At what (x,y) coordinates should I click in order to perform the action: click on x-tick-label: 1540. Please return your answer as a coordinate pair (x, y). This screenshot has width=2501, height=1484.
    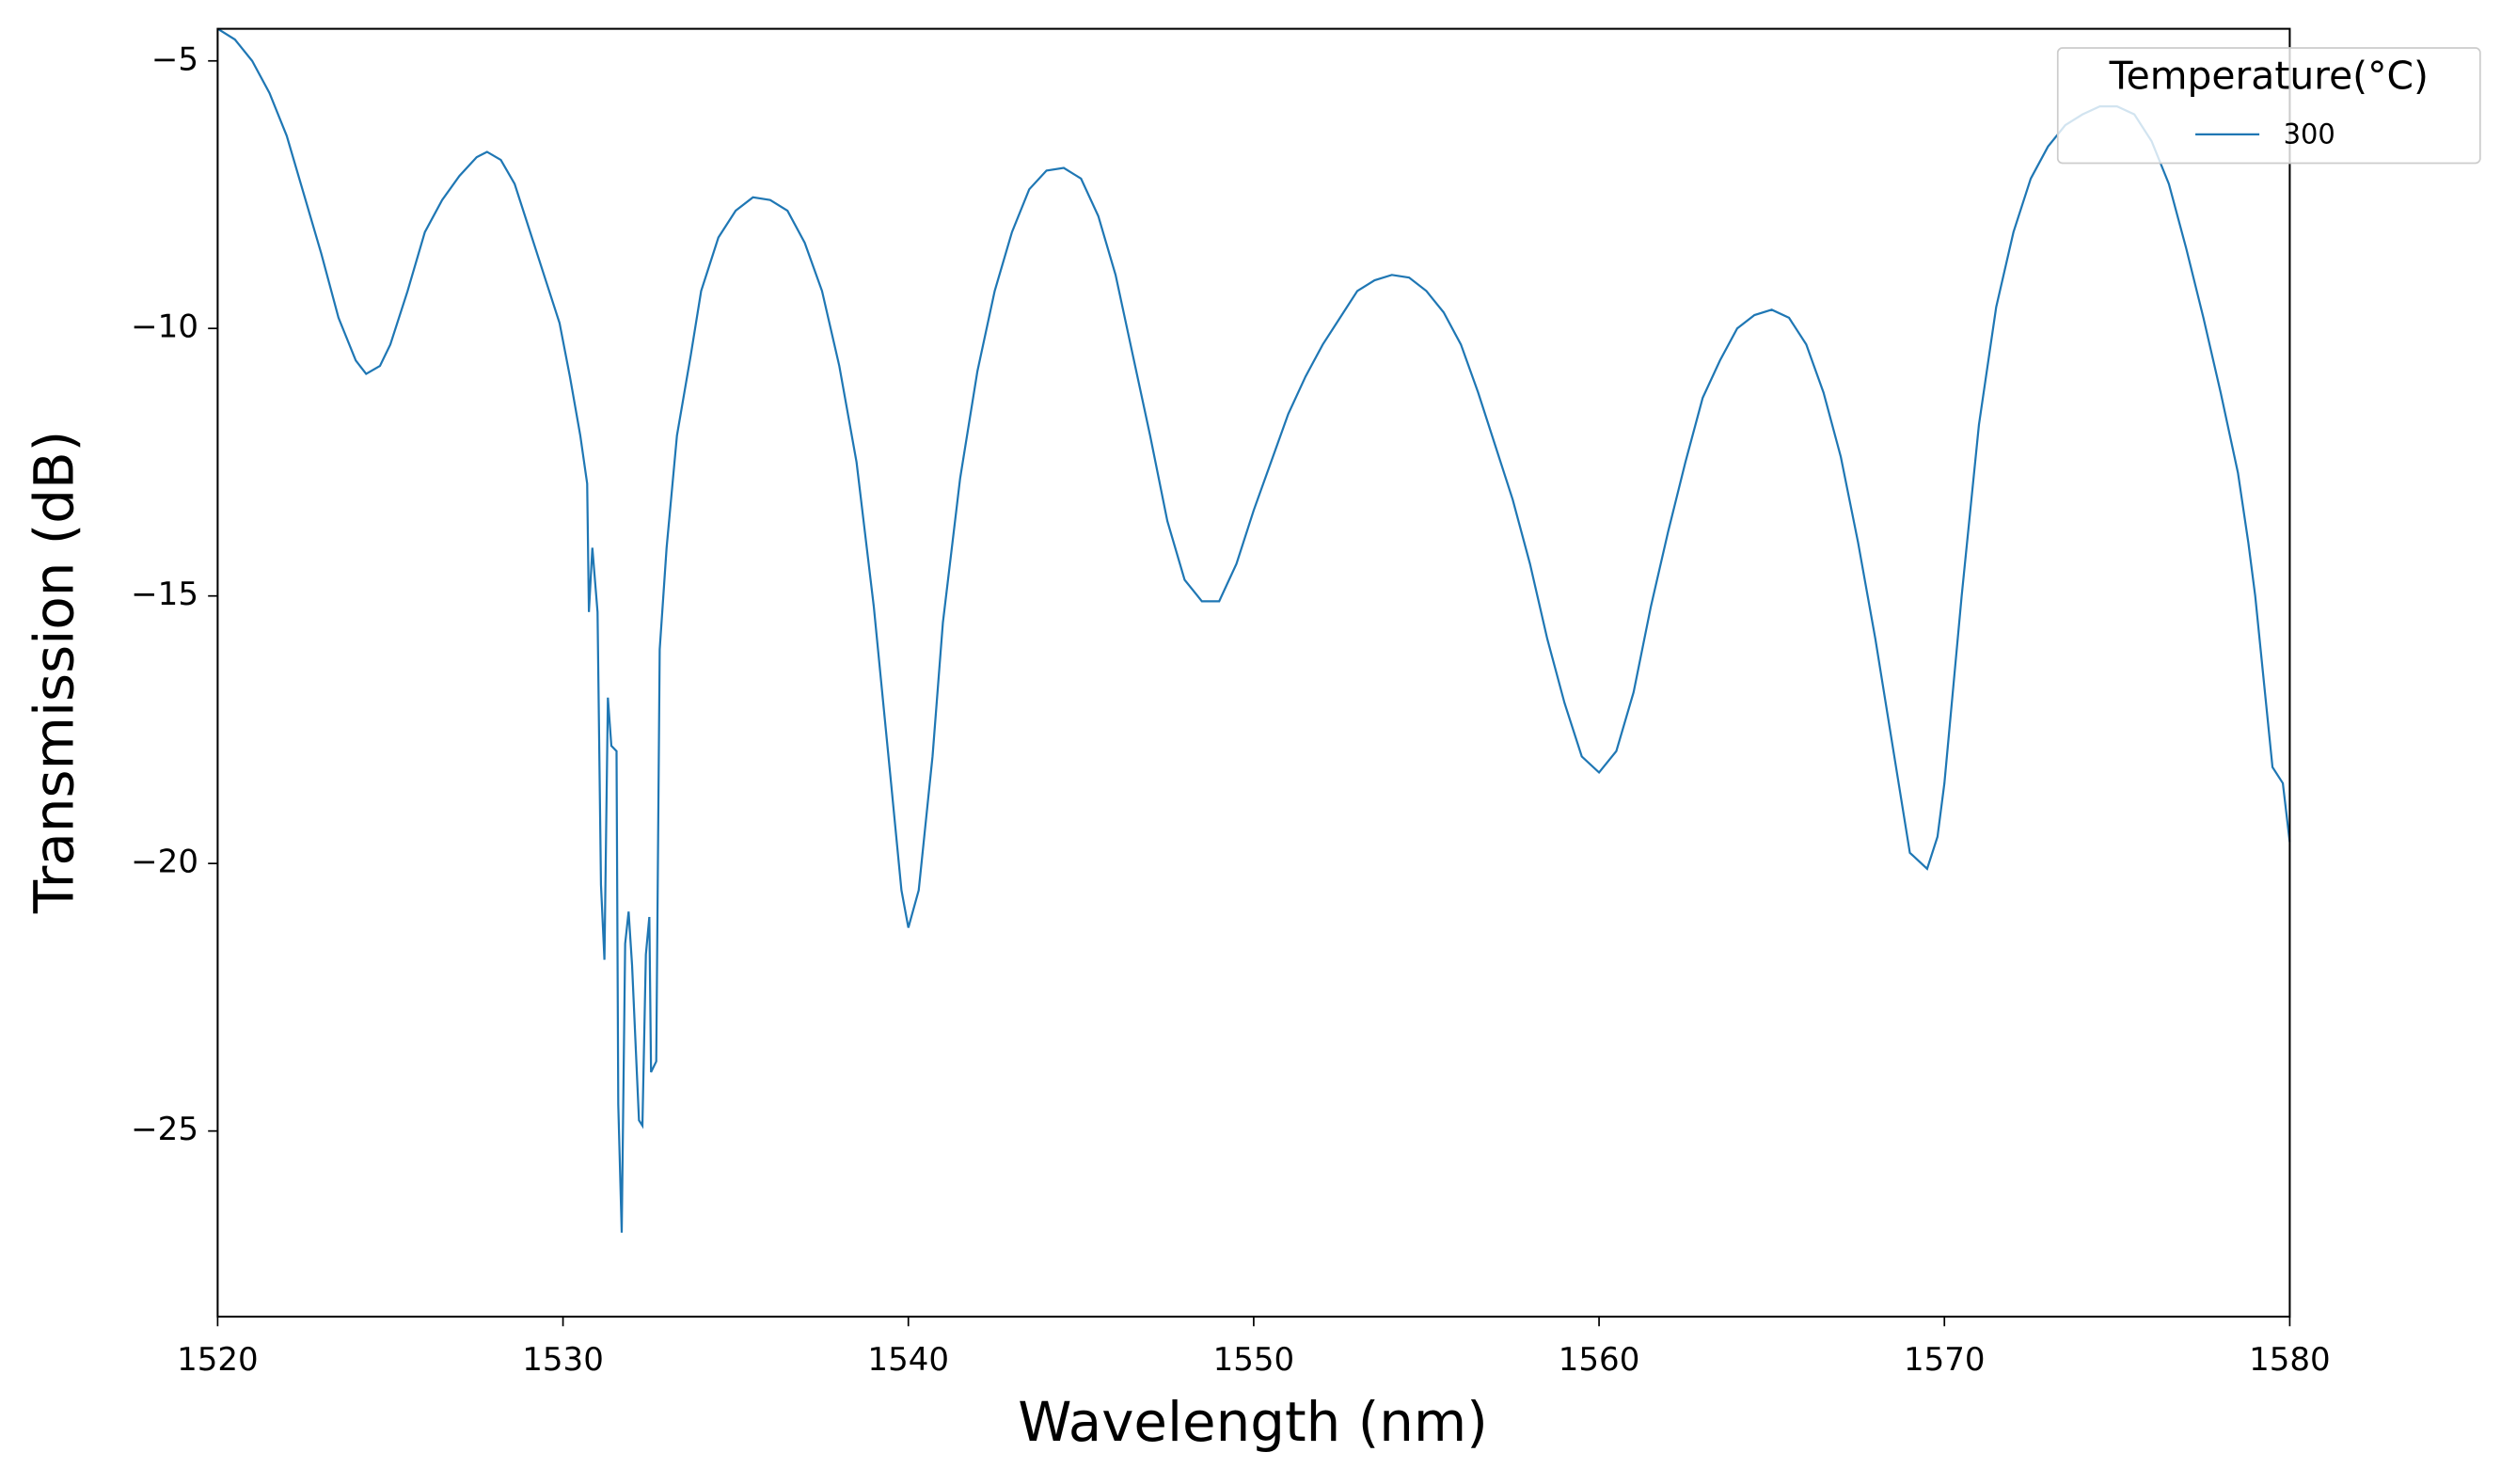
    Looking at the image, I should click on (908, 1360).